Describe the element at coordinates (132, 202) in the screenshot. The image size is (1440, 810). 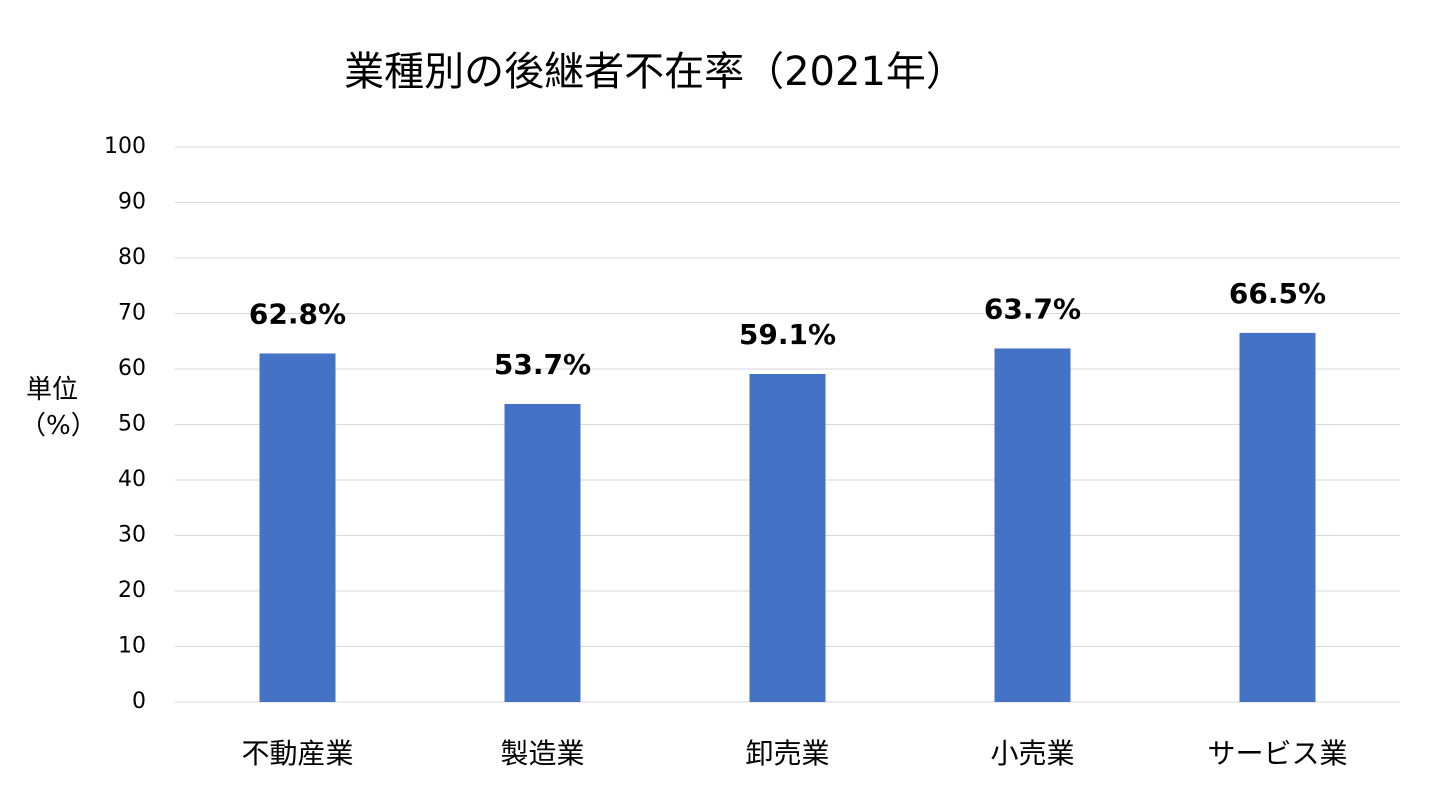
I see `y-tick-label: 90` at that location.